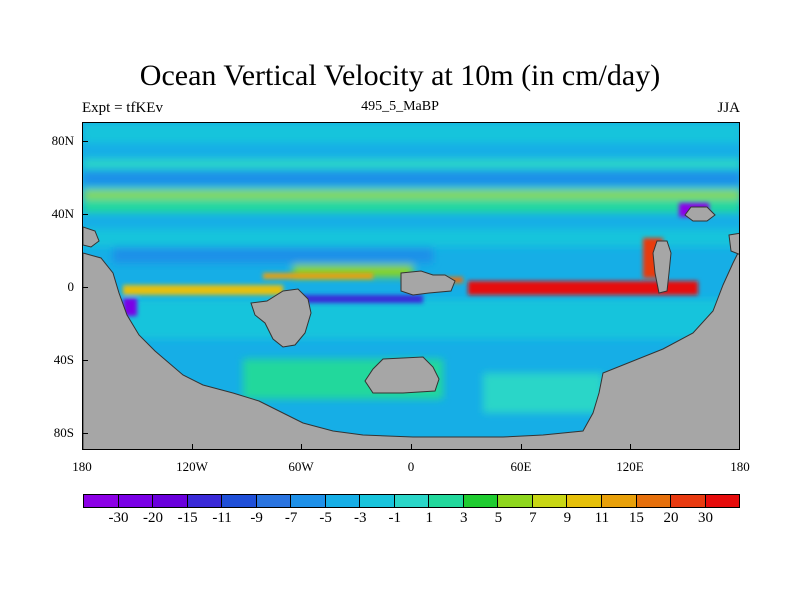 The height and width of the screenshot is (600, 800). I want to click on period-label: 495_5_MaBP, so click(400, 106).